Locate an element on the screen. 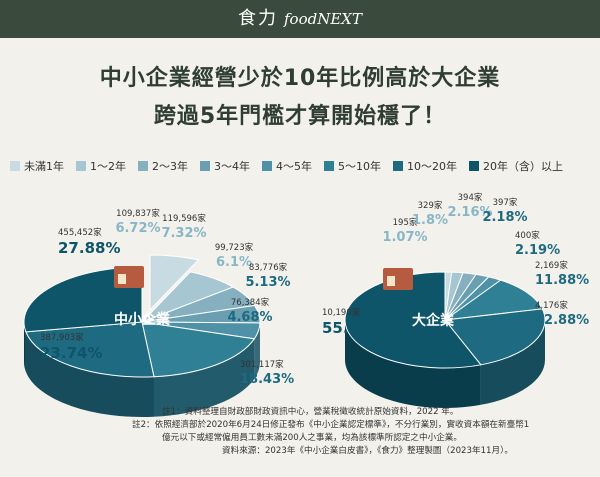 This screenshot has height=477, width=600. data-label-count: 76,384家 is located at coordinates (250, 302).